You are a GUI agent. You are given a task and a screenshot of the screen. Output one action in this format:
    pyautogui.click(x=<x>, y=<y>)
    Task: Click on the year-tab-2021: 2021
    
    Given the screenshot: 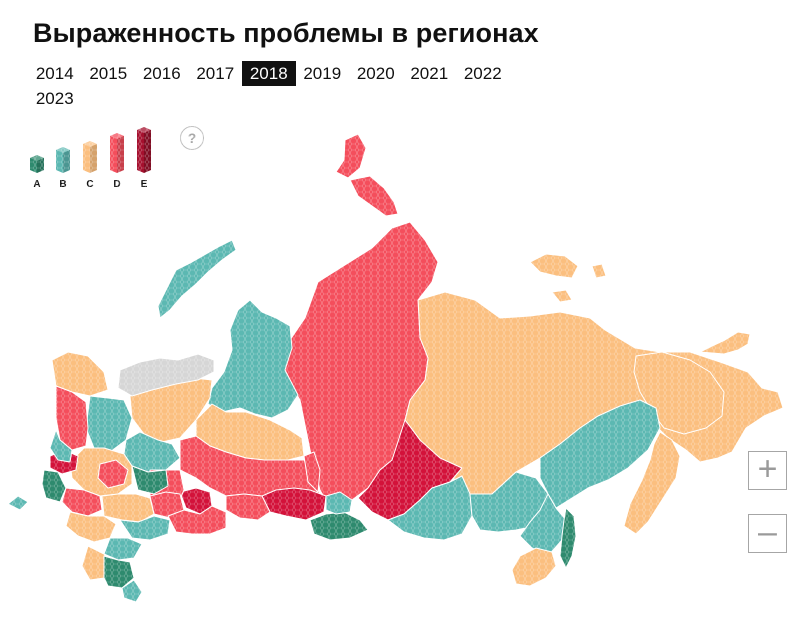 What is the action you would take?
    pyautogui.click(x=429, y=73)
    